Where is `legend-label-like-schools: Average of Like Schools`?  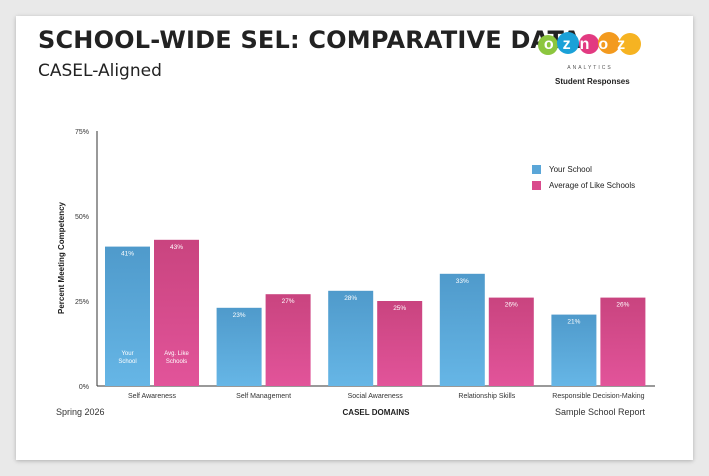 legend-label-like-schools: Average of Like Schools is located at coordinates (592, 185).